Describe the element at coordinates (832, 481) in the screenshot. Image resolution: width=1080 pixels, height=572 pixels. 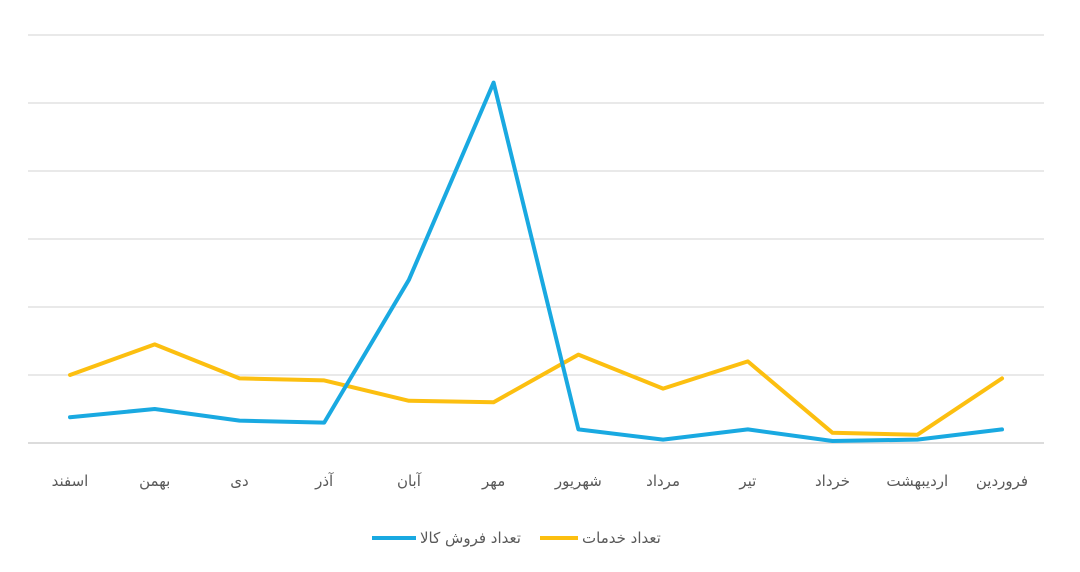
I see `x-tick-label: خرداد` at that location.